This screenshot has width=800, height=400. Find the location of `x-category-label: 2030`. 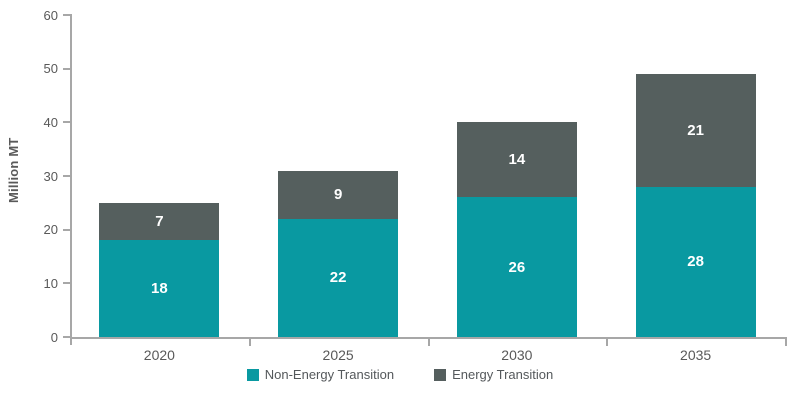

x-category-label: 2030 is located at coordinates (517, 355).